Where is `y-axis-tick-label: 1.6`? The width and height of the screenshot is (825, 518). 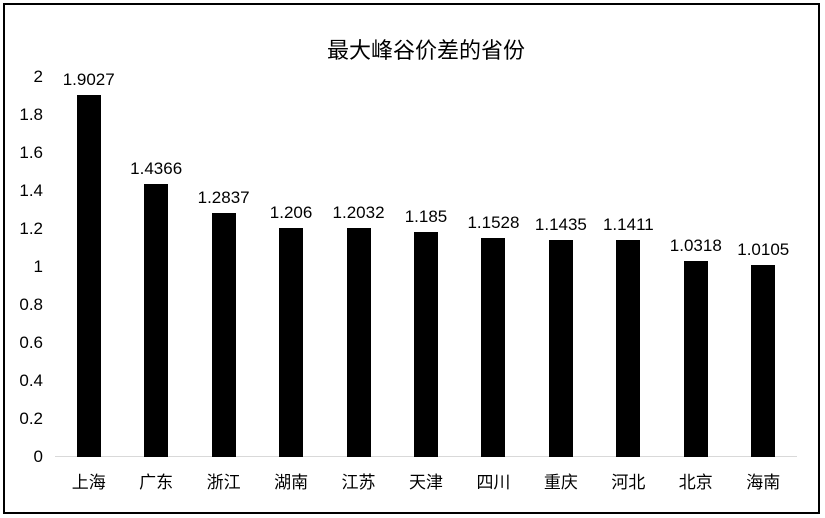
y-axis-tick-label: 1.6 is located at coordinates (31, 152).